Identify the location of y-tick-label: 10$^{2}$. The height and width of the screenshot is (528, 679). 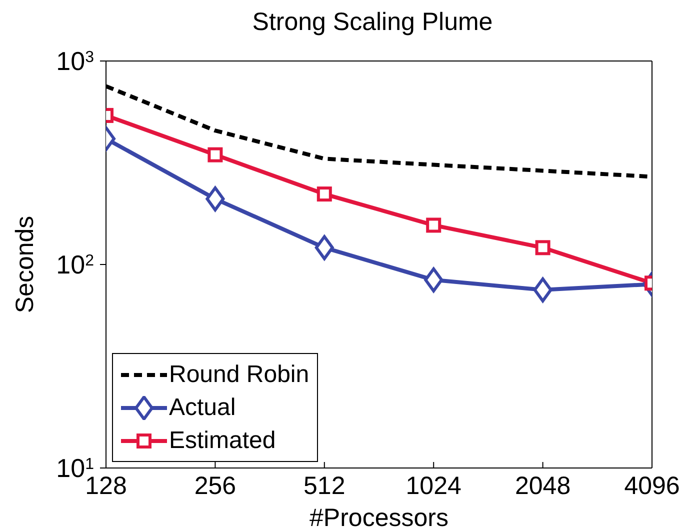
(75, 265).